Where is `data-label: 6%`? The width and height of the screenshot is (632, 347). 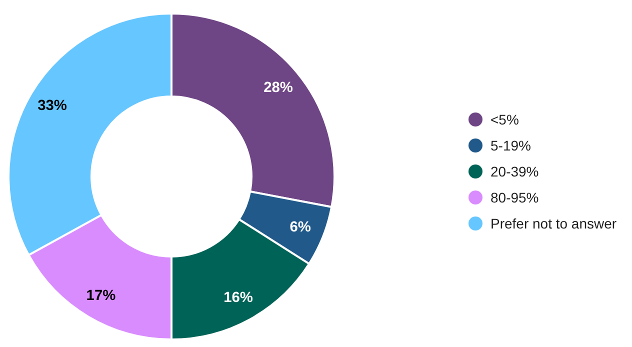
data-label: 6% is located at coordinates (300, 228).